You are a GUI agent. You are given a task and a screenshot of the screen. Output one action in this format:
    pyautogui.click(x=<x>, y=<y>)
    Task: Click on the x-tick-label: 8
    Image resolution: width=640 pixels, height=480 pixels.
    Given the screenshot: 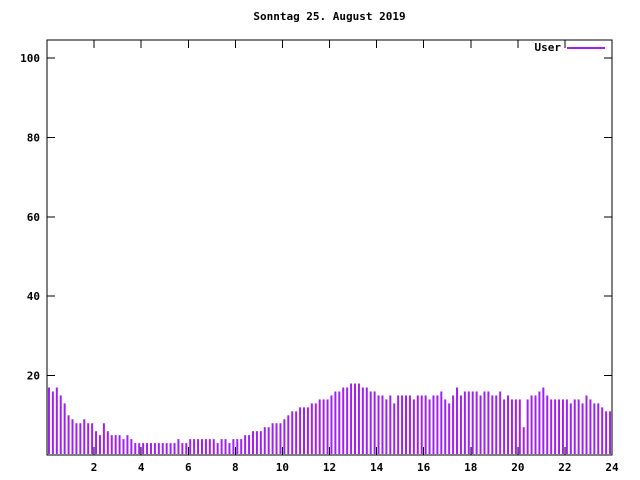 What is the action you would take?
    pyautogui.click(x=235, y=467)
    